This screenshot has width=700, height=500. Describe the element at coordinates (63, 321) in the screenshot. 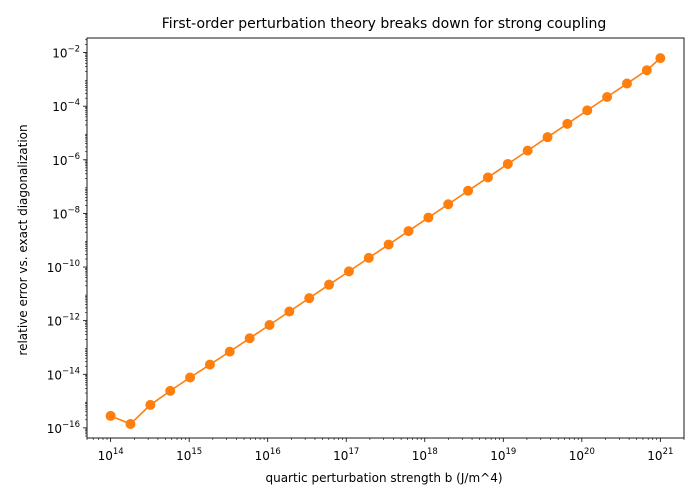

I see `y-tick-label: 10⁻¹²` at that location.